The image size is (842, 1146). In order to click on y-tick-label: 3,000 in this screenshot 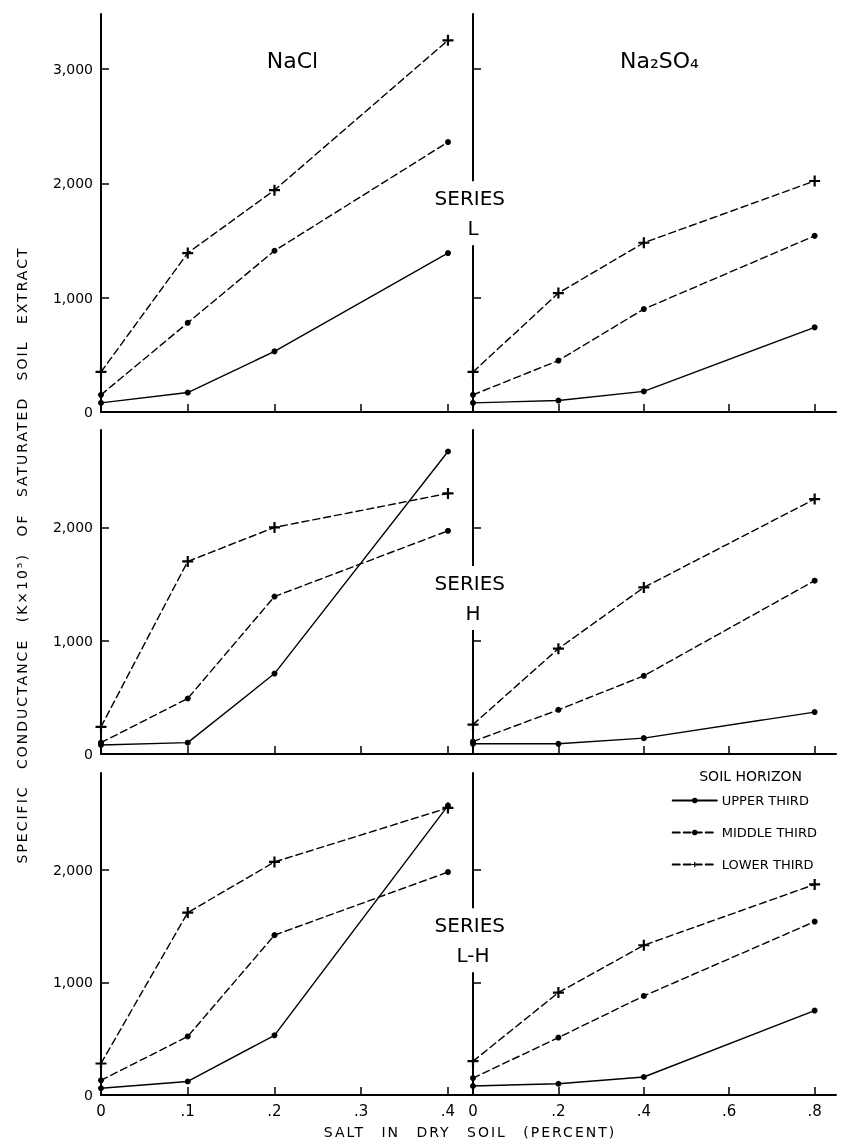, I will do `click(72, 68)`.